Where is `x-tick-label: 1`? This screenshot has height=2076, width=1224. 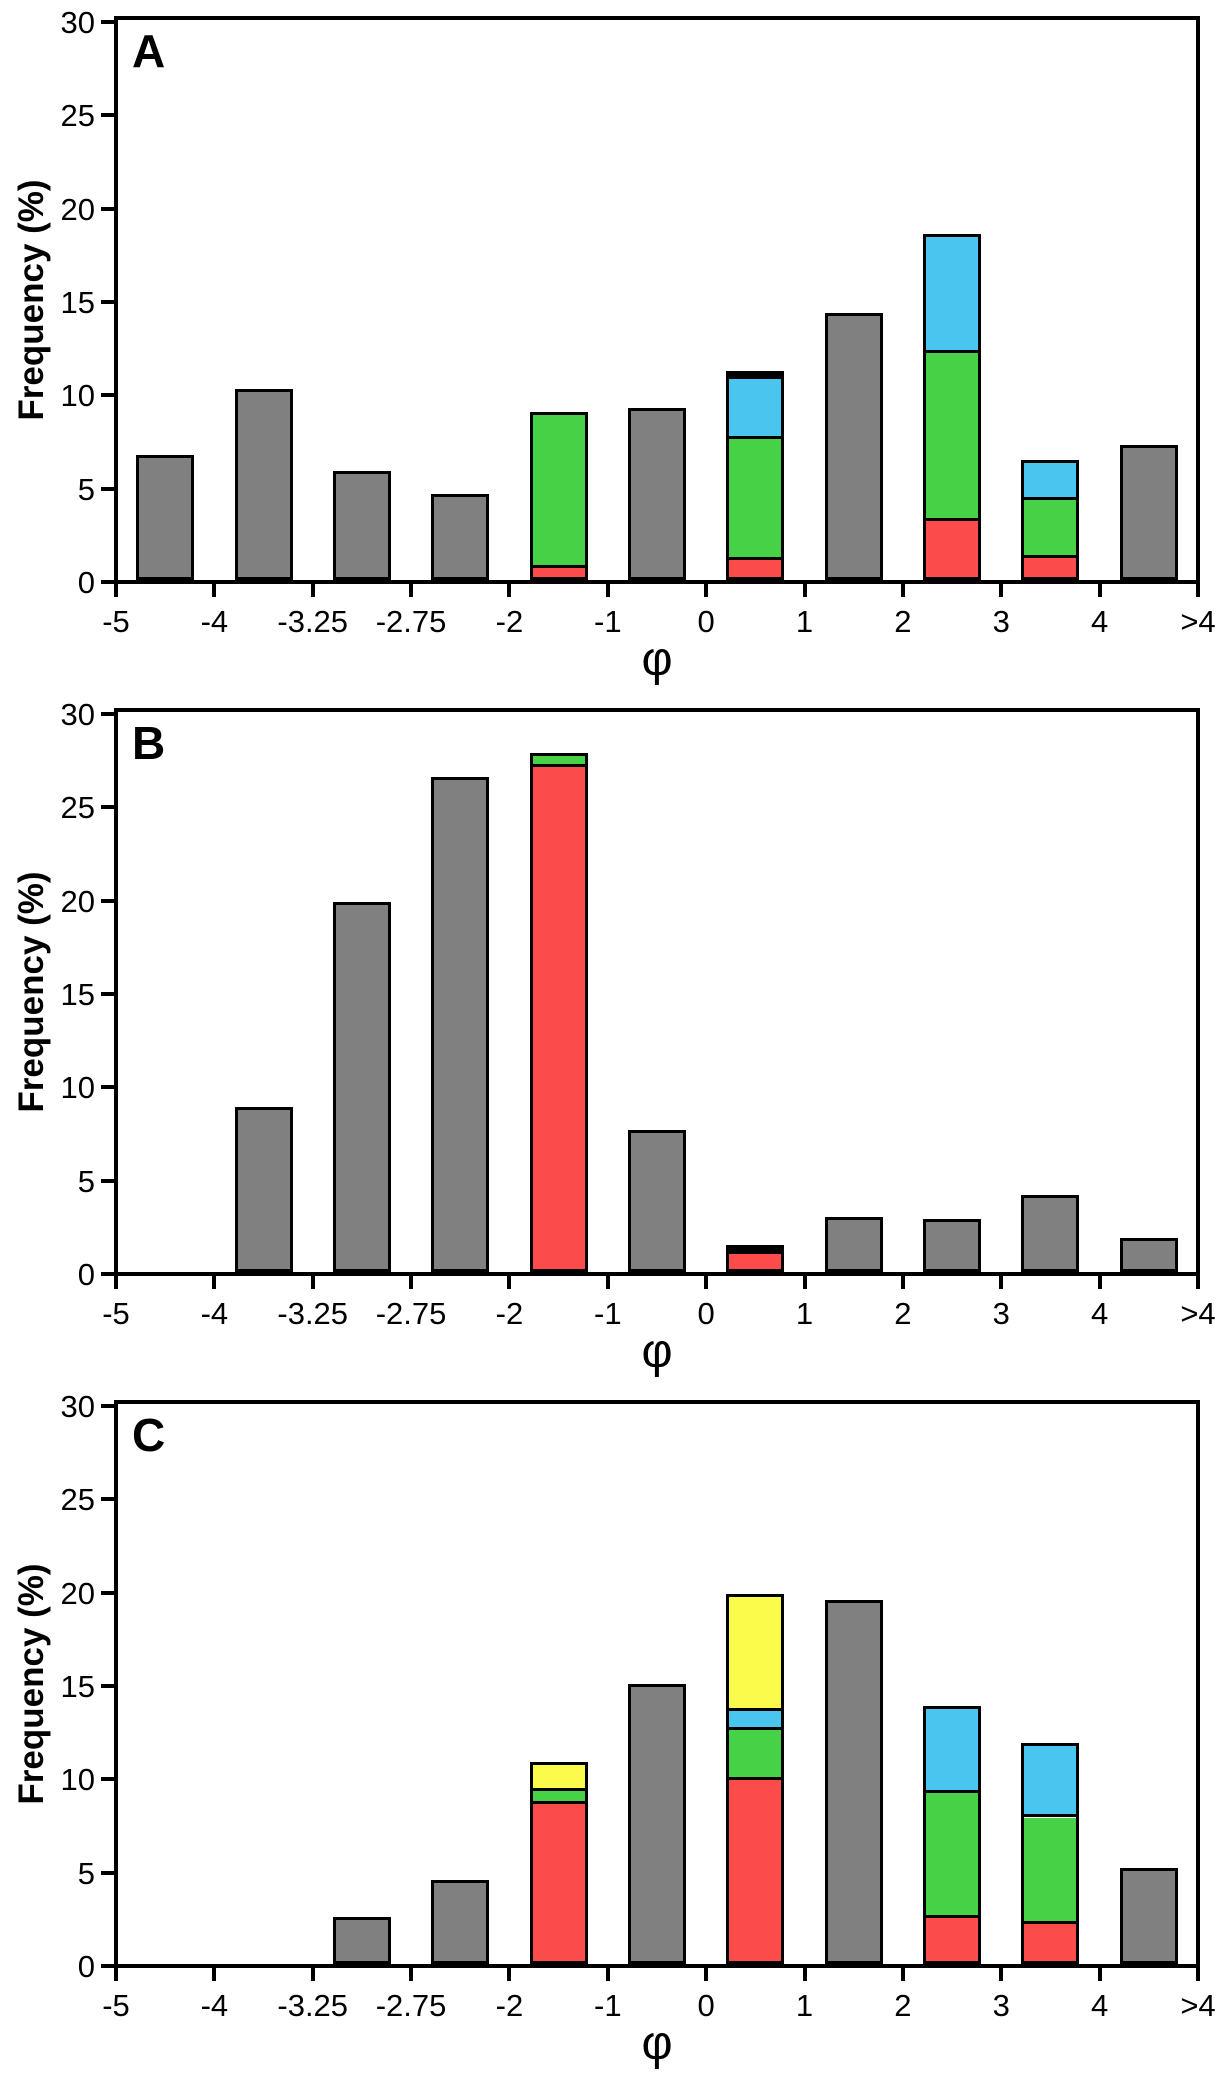 x-tick-label: 1 is located at coordinates (804, 621).